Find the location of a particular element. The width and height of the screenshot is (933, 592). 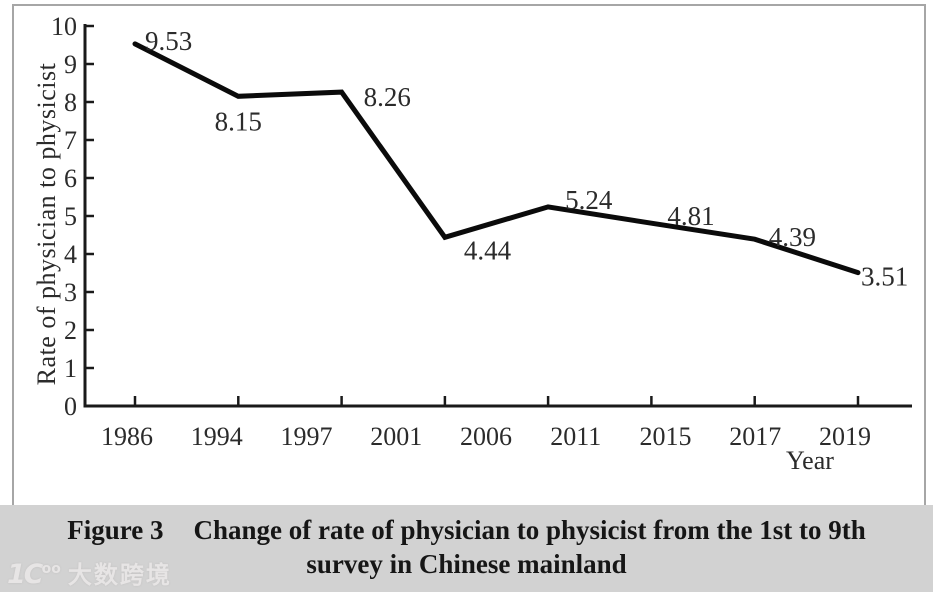

watermark-text: 大数跨境 is located at coordinates (119, 574).